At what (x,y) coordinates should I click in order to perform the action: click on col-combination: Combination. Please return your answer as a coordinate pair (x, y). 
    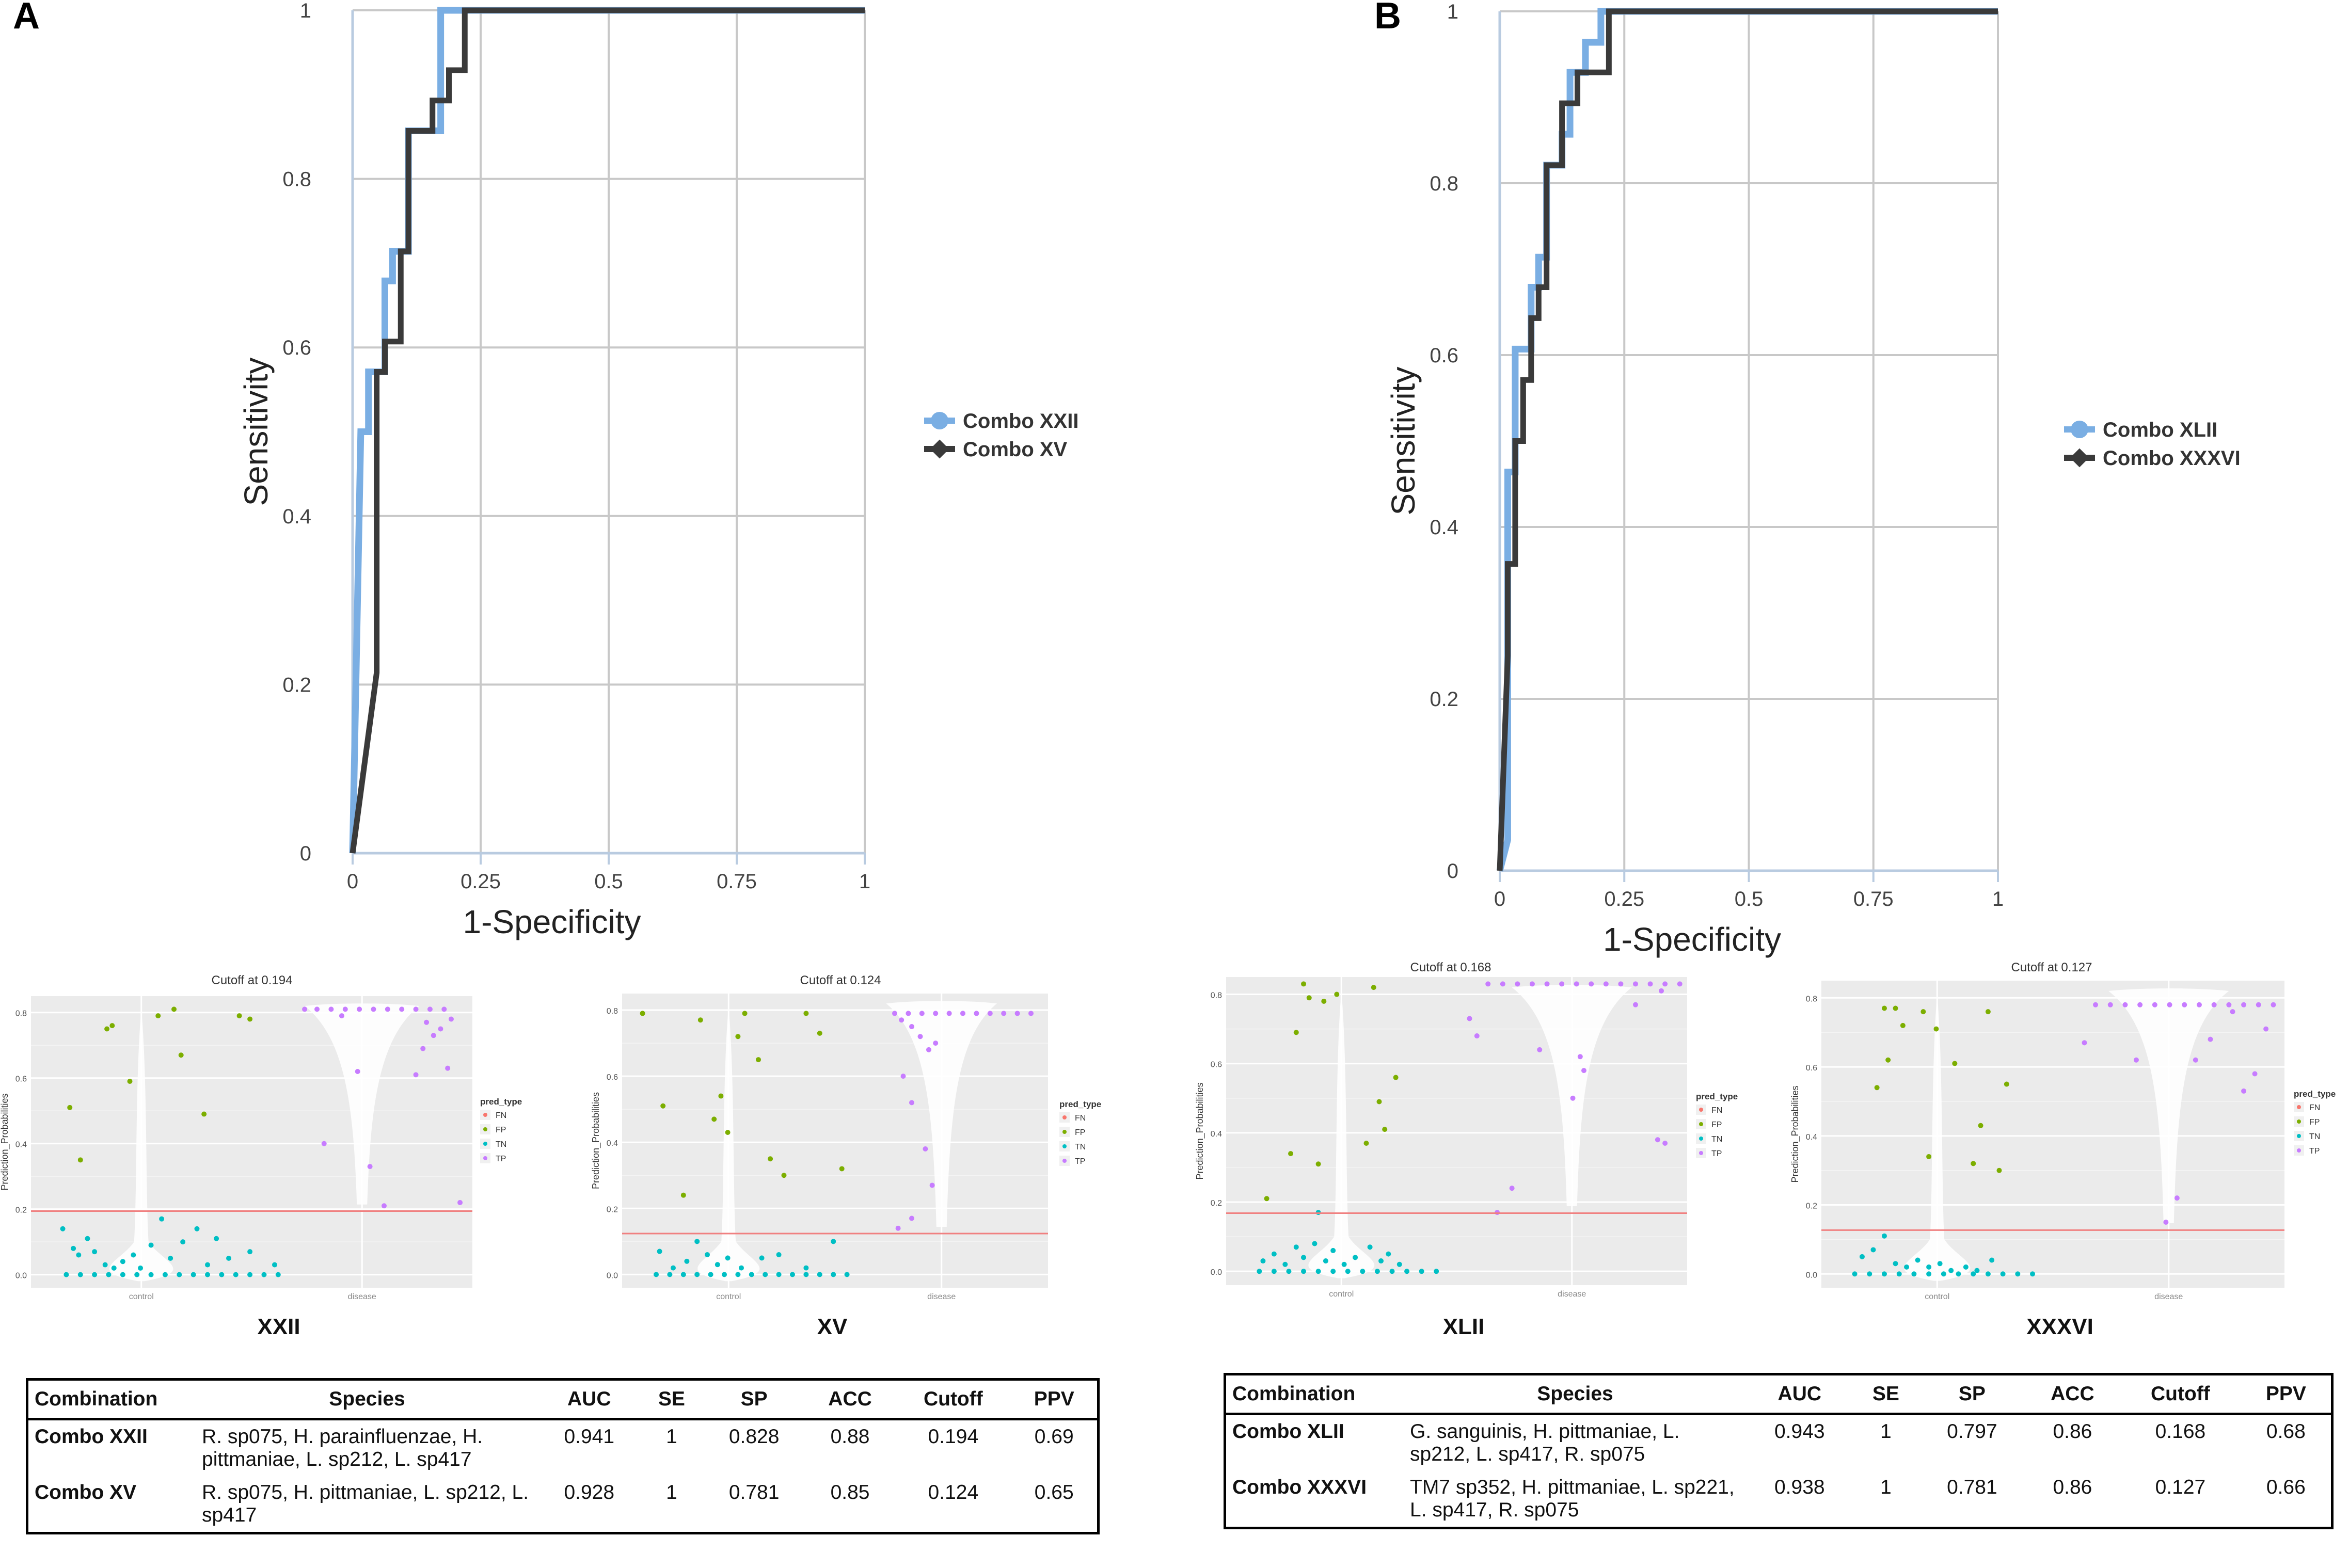
    Looking at the image, I should click on (1314, 1394).